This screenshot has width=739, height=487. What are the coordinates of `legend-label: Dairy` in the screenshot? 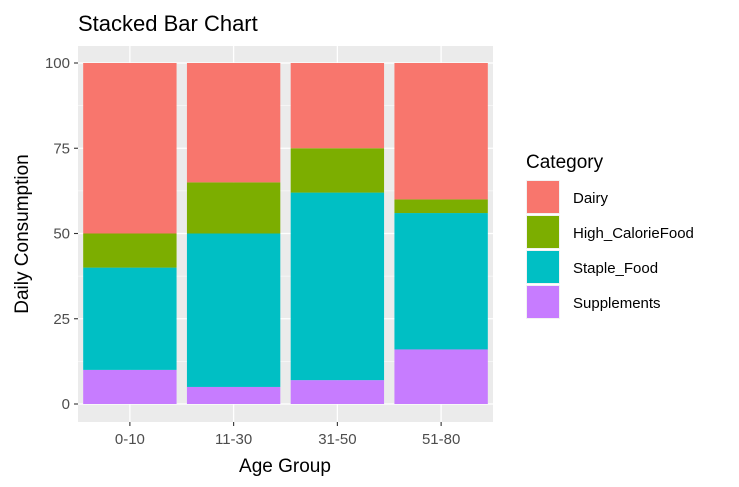 It's located at (591, 198).